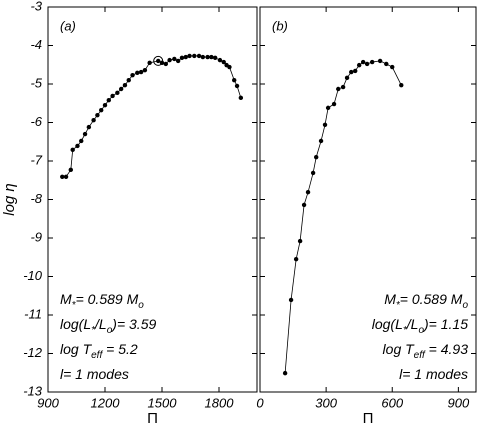 The image size is (479, 428). Describe the element at coordinates (33, 352) in the screenshot. I see `y-tick-label: -12` at that location.